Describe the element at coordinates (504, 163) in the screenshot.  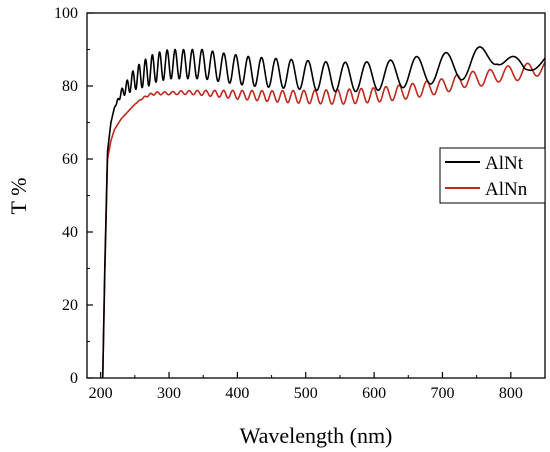
I see `legend-label-alnt: AlNt` at that location.